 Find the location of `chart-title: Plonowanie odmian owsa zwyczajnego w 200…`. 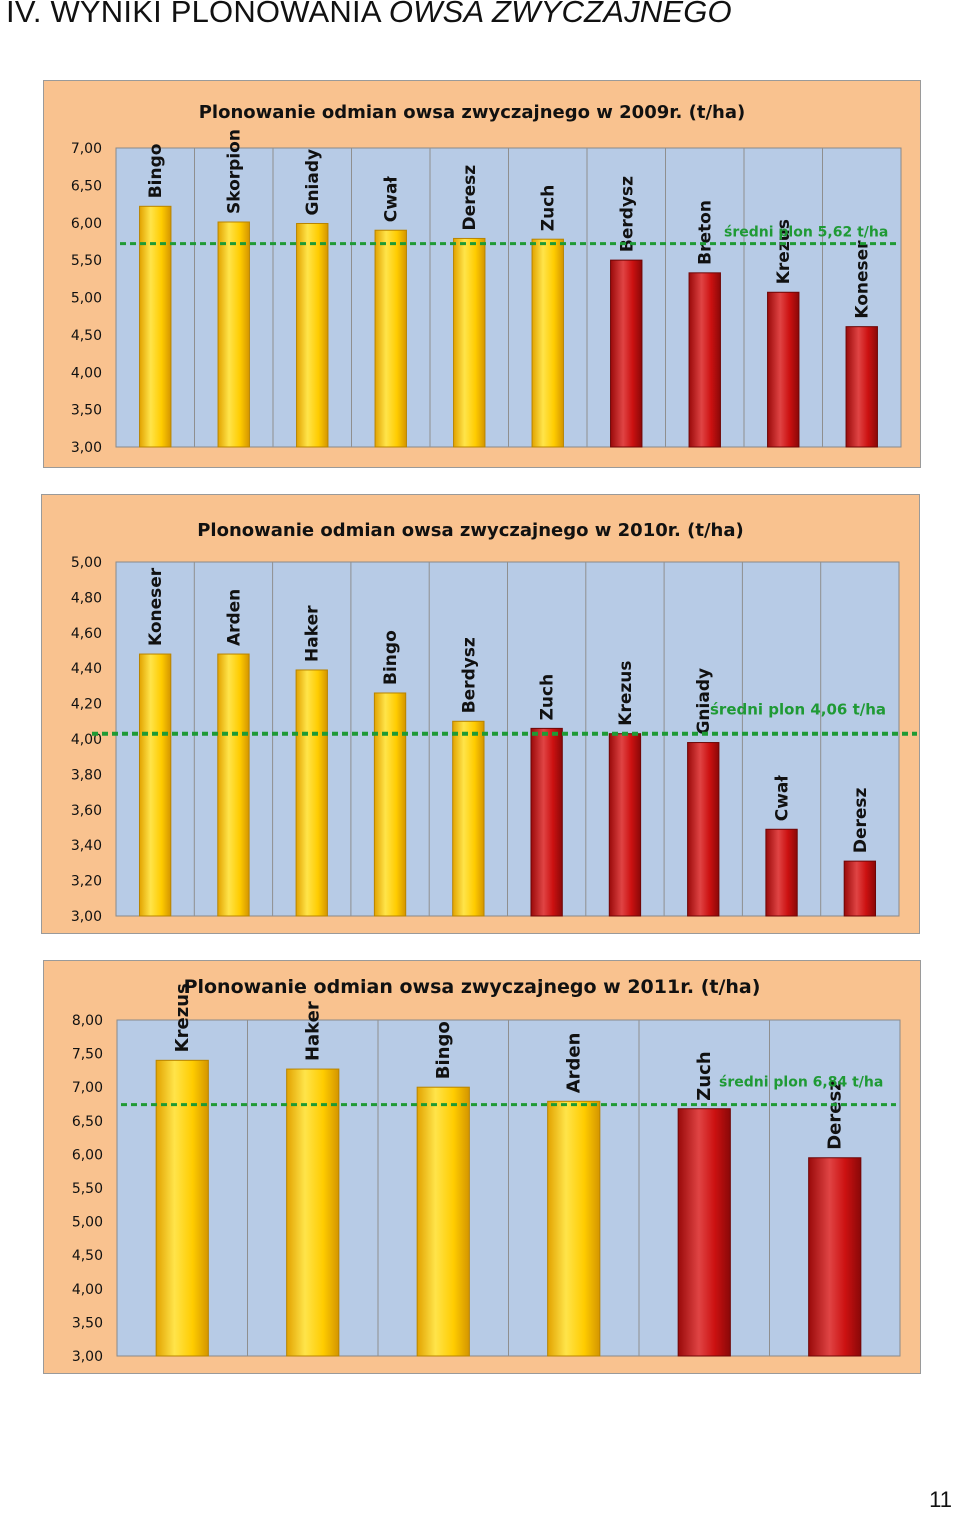

chart-title: Plonowanie odmian owsa zwyczajnego w 200… is located at coordinates (472, 112).